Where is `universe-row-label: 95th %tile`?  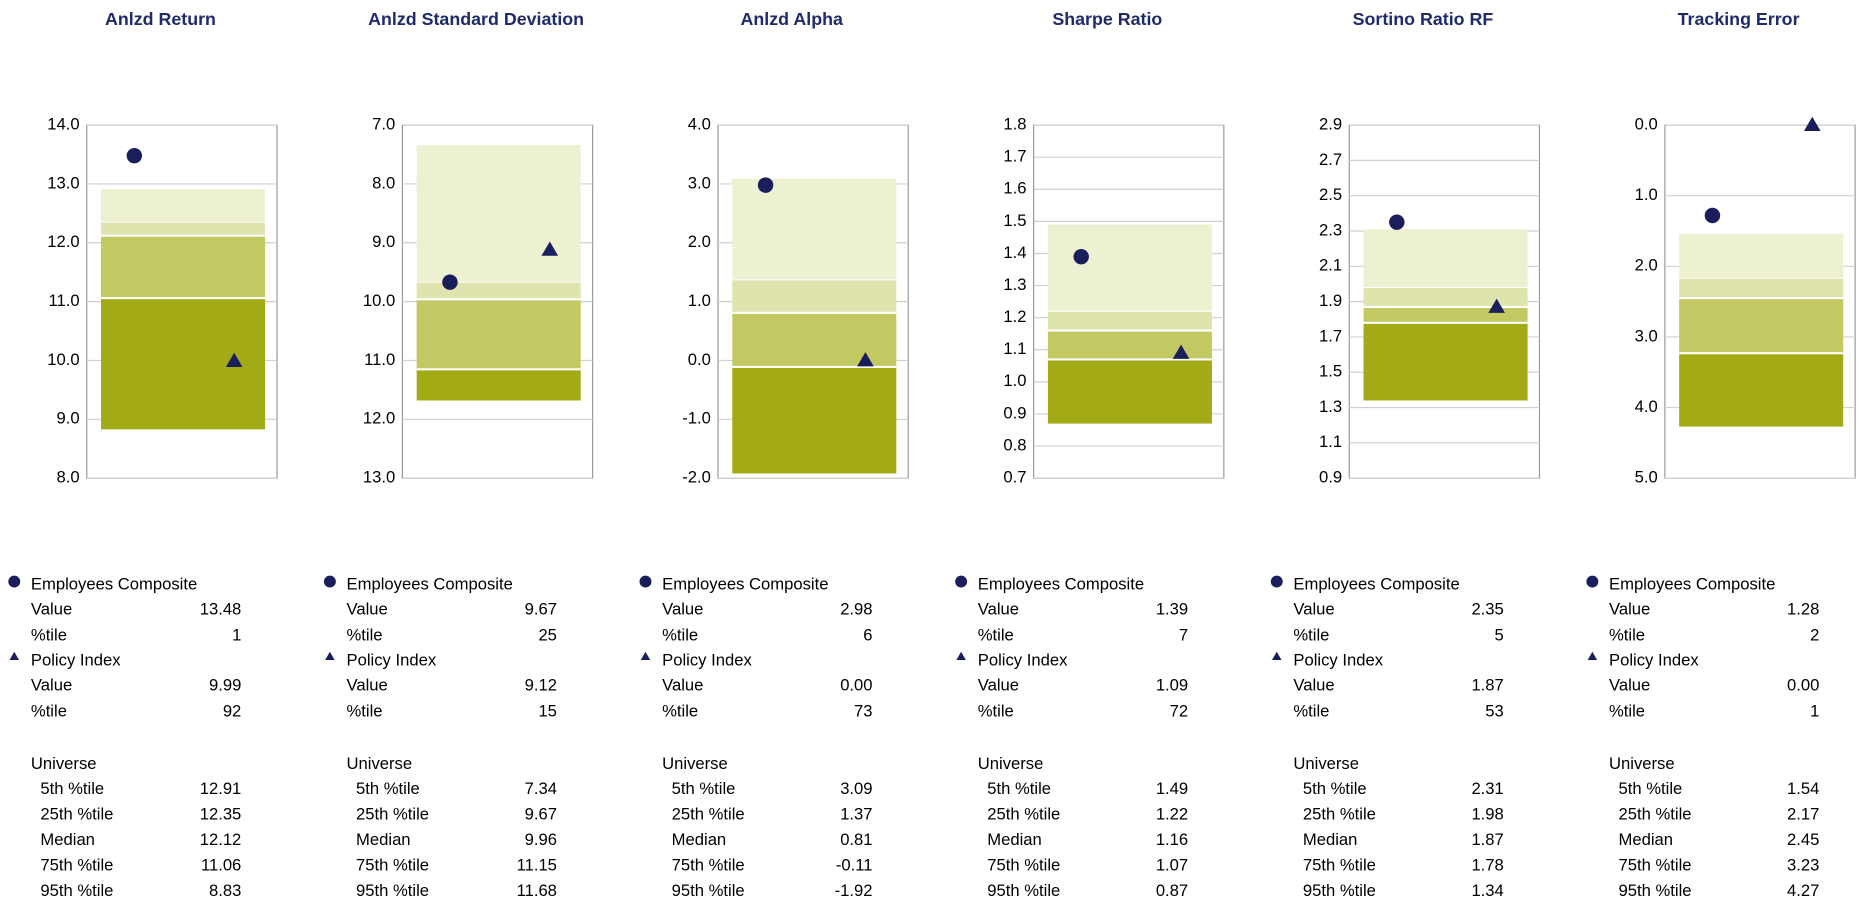
universe-row-label: 95th %tile is located at coordinates (1655, 890).